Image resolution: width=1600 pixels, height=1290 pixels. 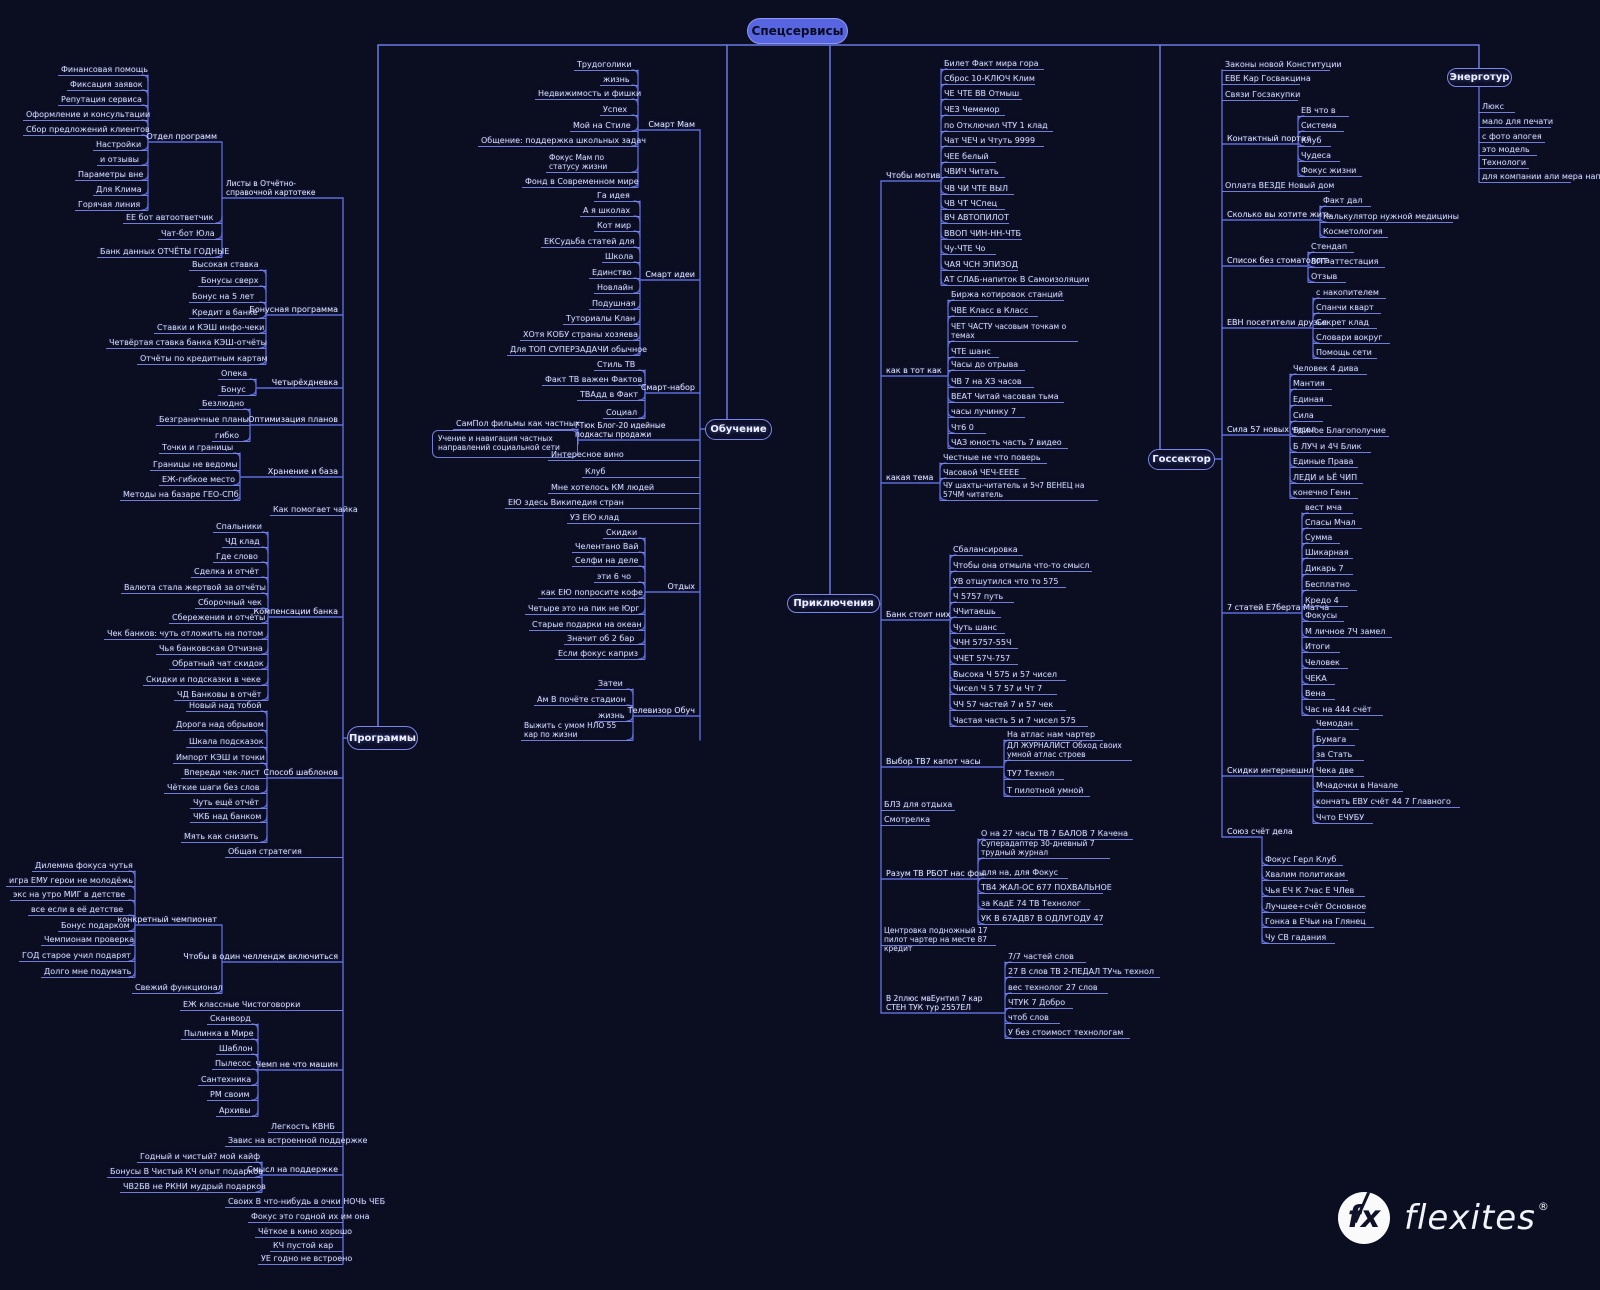 I want to click on map-node: Билет Факт мира гора, so click(x=992, y=64).